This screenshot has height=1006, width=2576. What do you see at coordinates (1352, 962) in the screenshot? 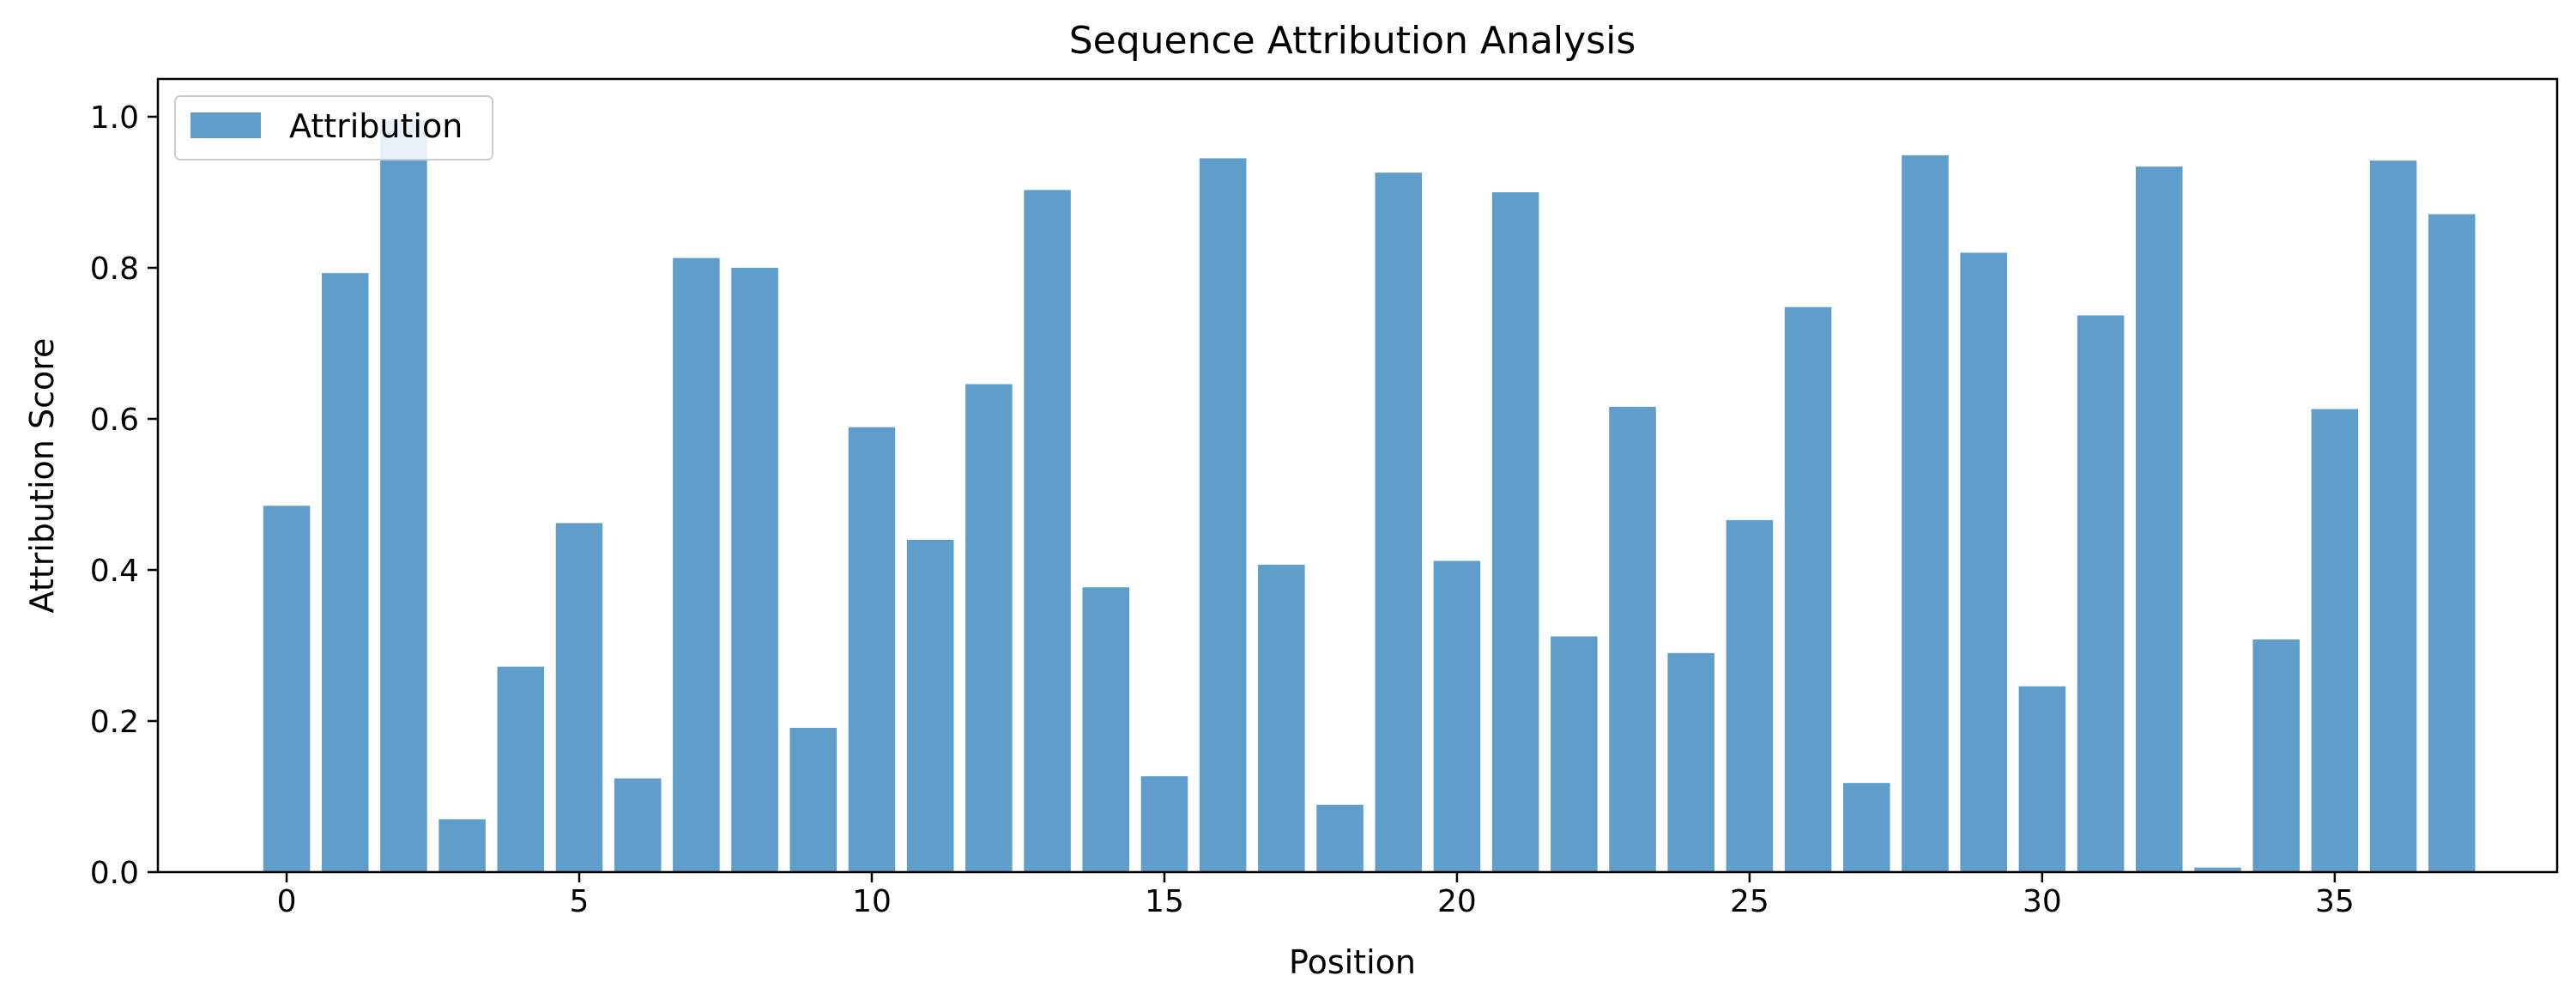
I see `x-axis-label: Position` at bounding box center [1352, 962].